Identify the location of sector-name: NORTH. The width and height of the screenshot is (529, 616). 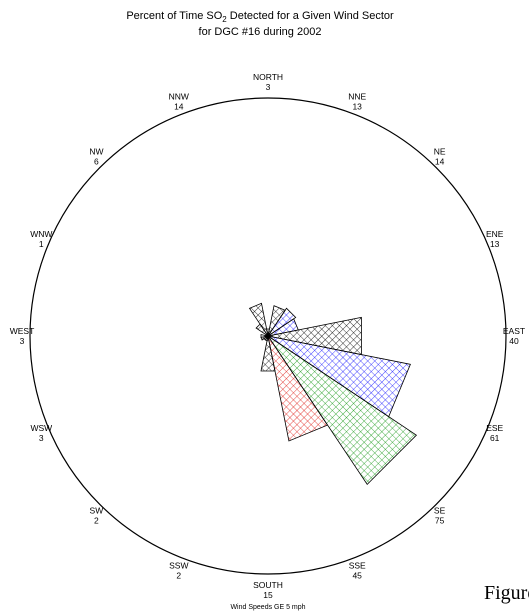
(268, 77).